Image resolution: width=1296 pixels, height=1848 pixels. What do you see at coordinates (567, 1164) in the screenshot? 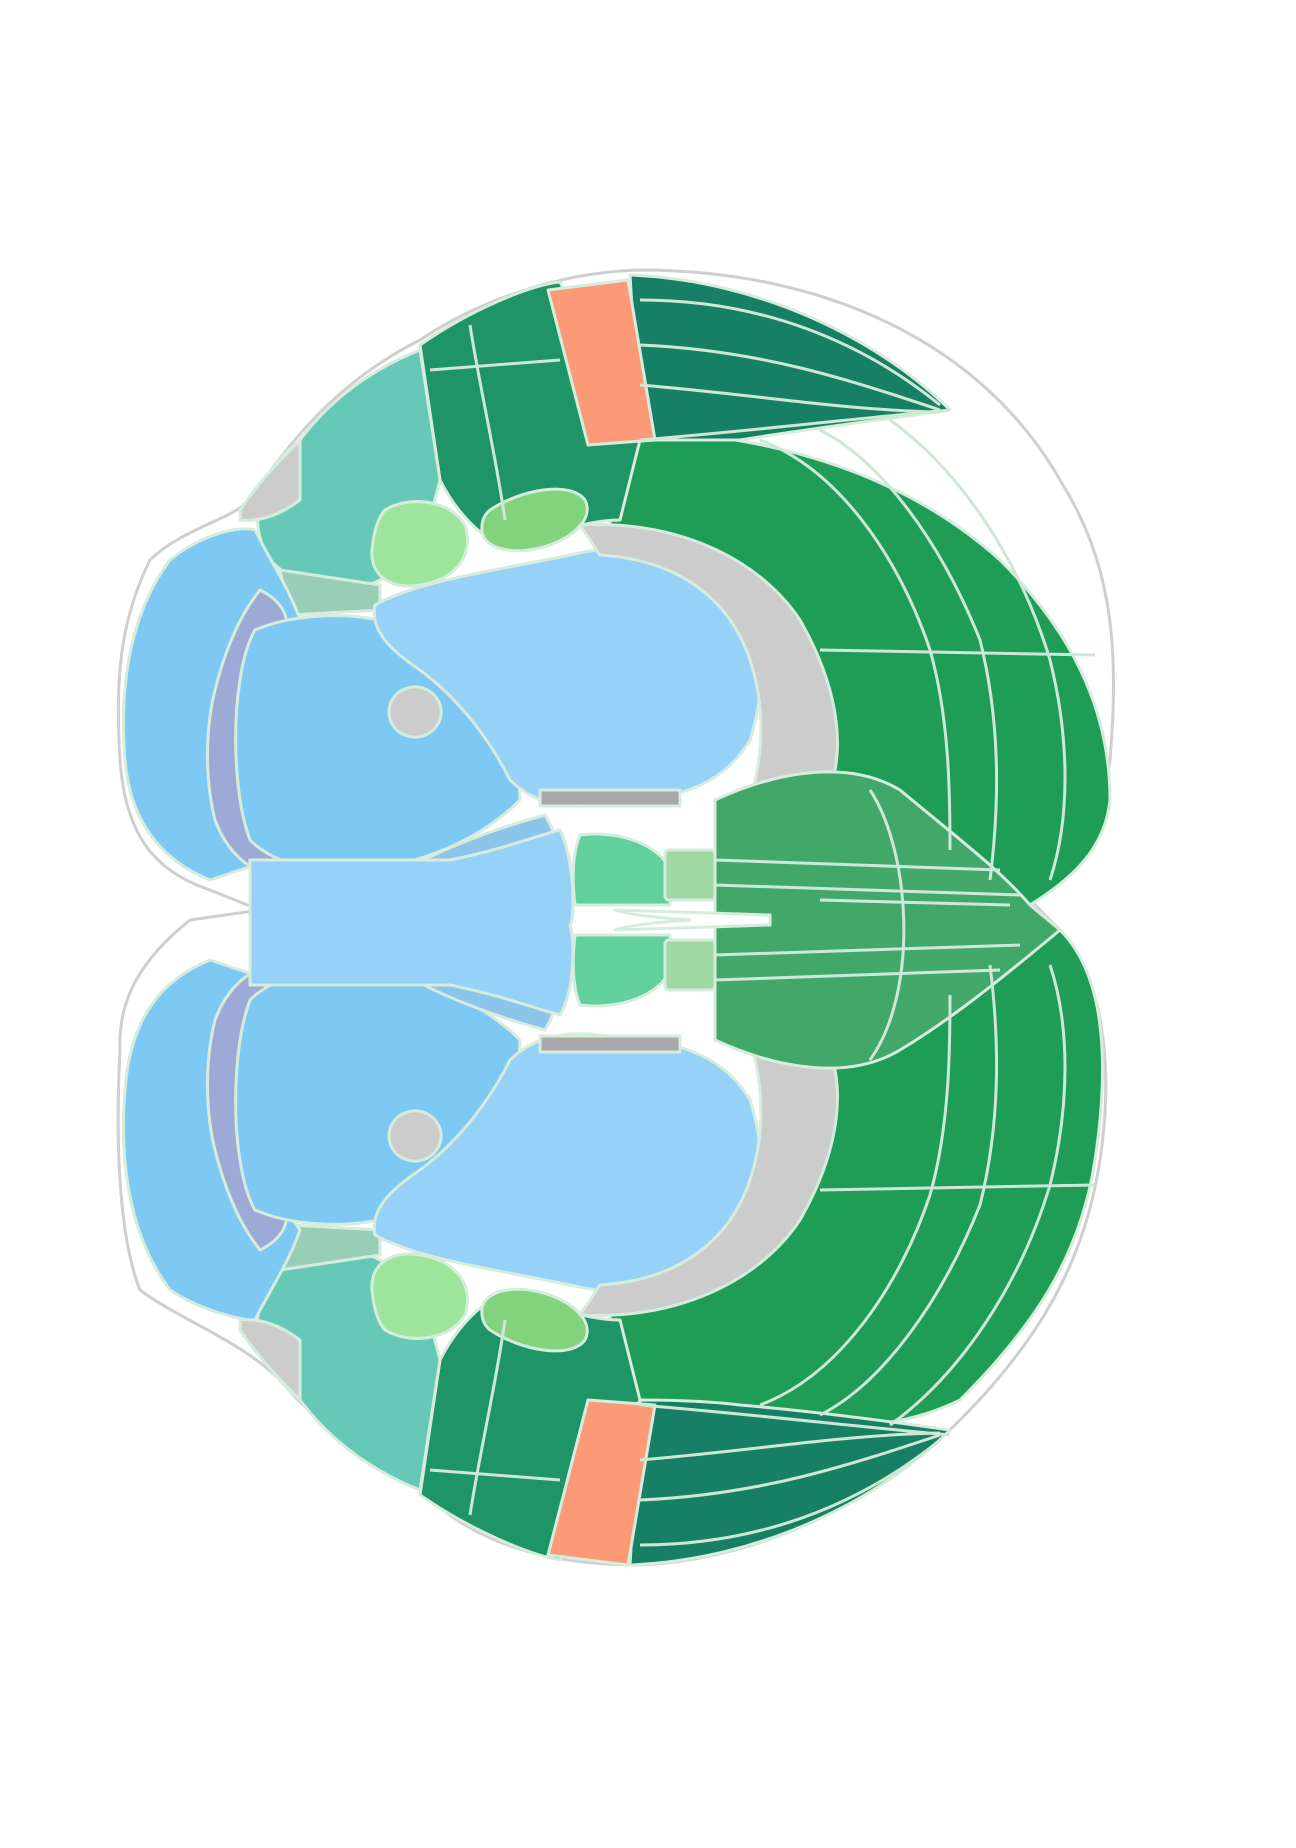
I see `striatum-large-bottom` at bounding box center [567, 1164].